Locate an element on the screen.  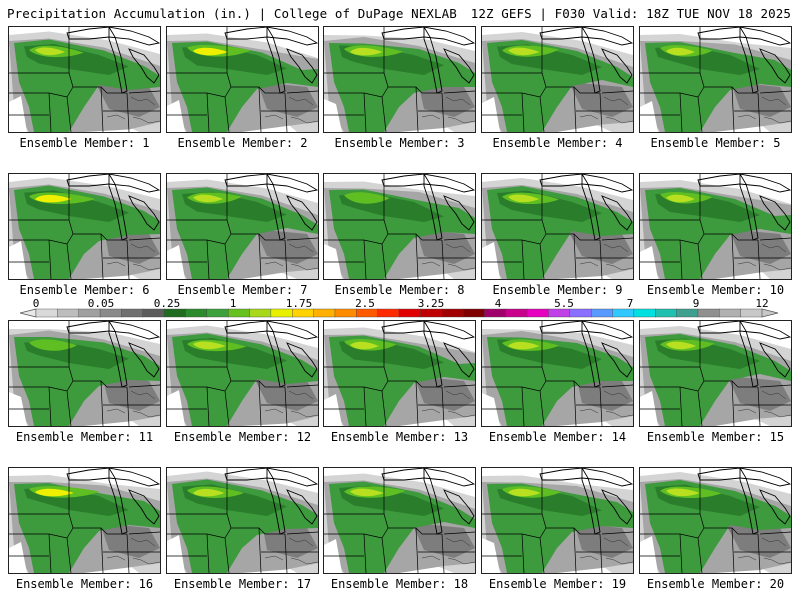
colorbar-tick-label: 5.5 is located at coordinates (564, 303).